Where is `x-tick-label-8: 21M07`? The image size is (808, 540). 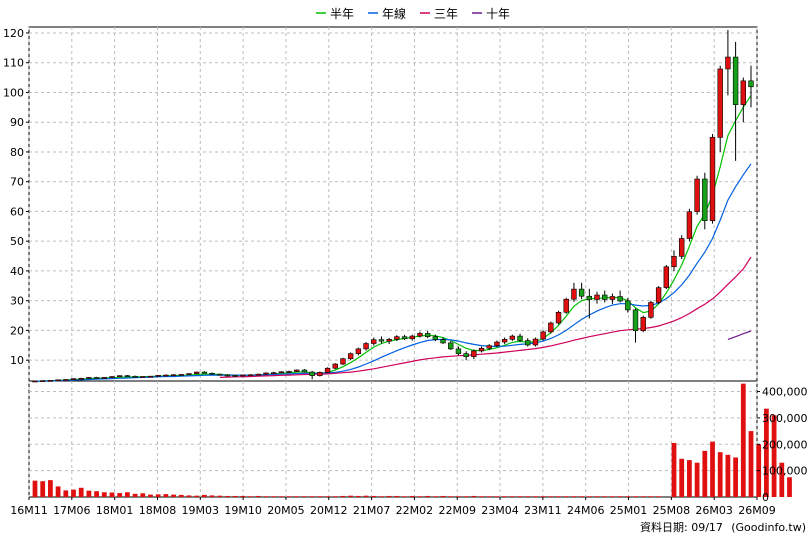 x-tick-label-8: 21M07 is located at coordinates (372, 510).